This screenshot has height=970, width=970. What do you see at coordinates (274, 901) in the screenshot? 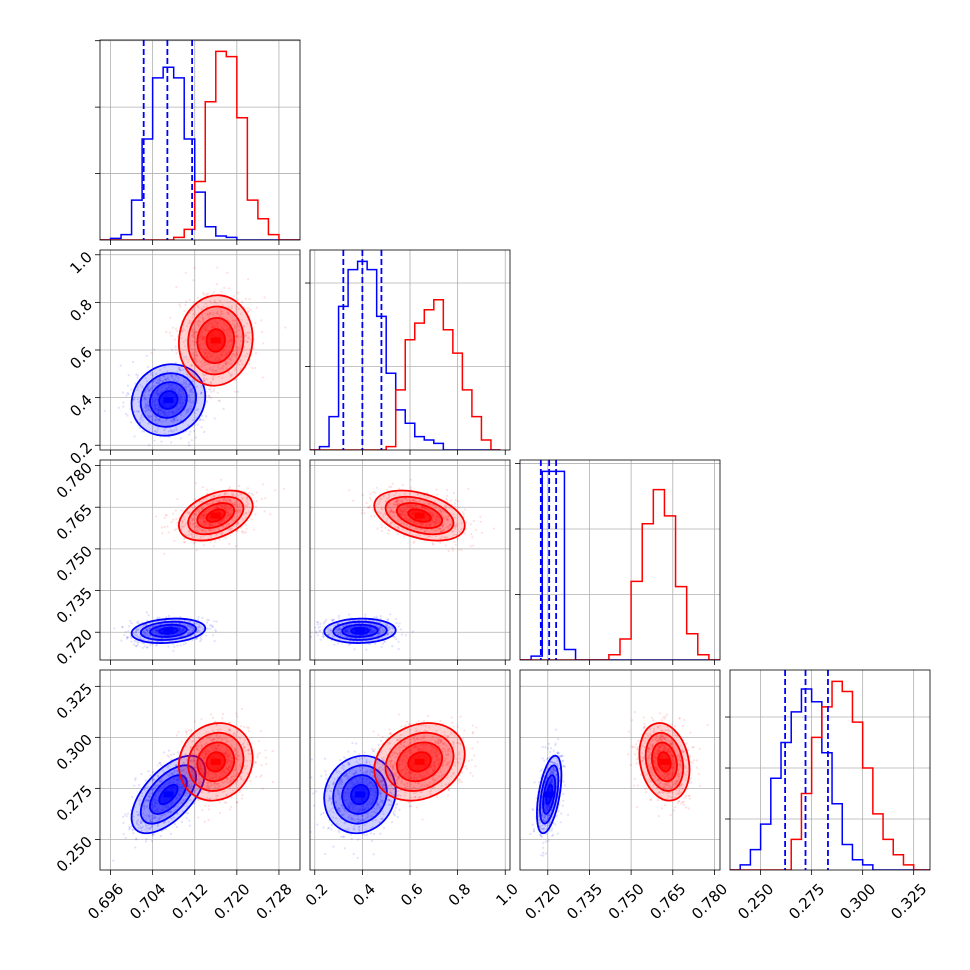
I see `x-tick-label: 0.728` at bounding box center [274, 901].